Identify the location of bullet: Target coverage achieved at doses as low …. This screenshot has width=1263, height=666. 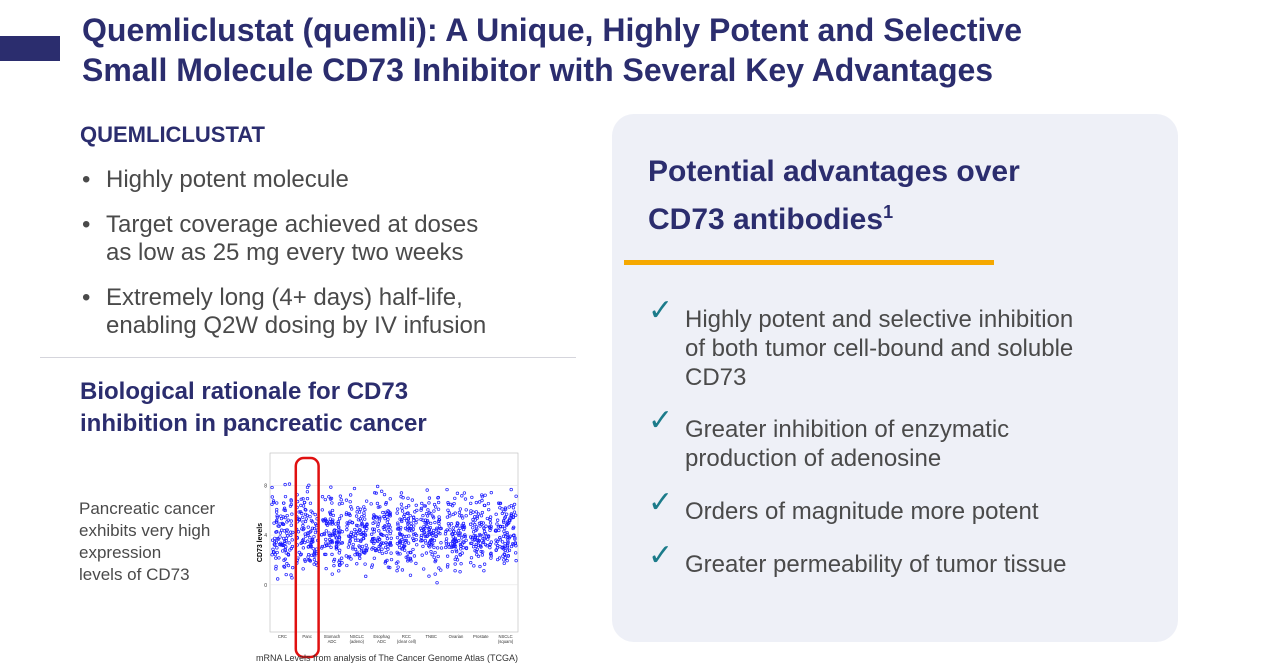
(292, 239).